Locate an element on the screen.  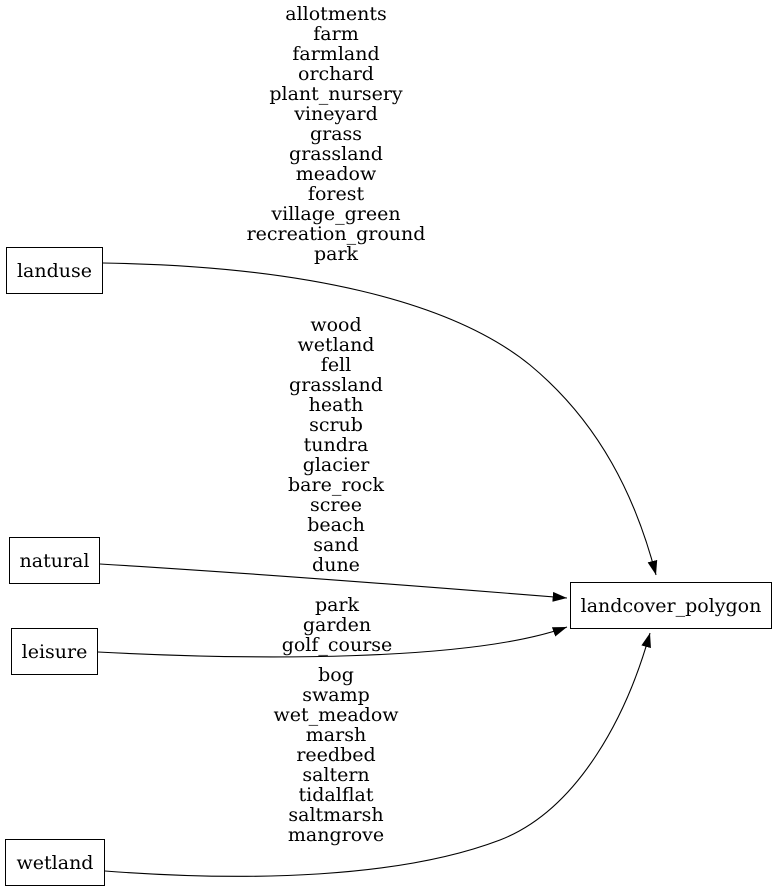
node-landcover-polygon-label: landcover_polygon is located at coordinates (671, 605).